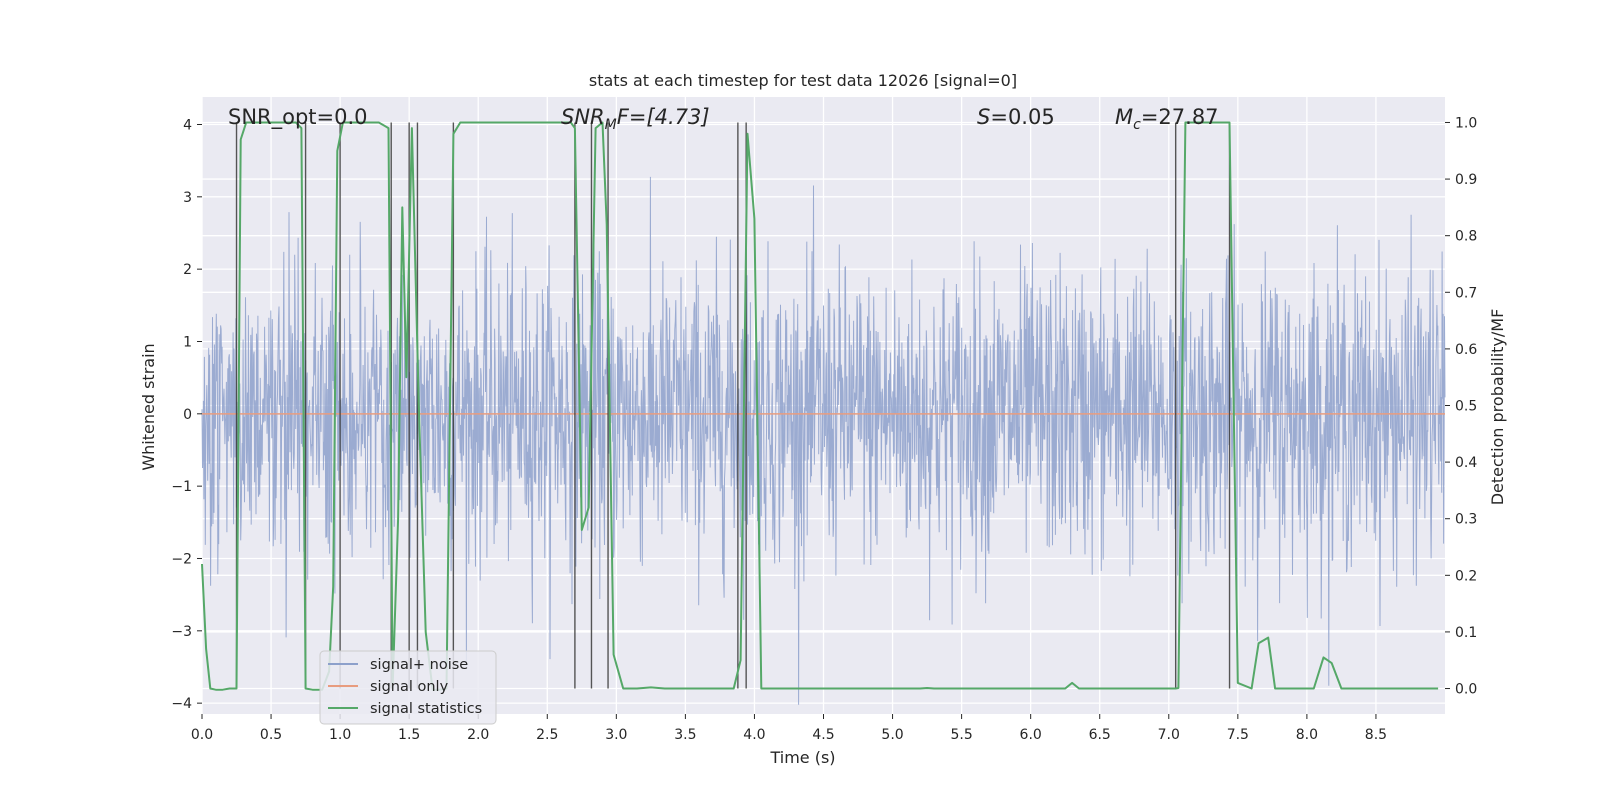 The image size is (1600, 800). I want to click on y2-tick-label: 0.8, so click(1466, 237).